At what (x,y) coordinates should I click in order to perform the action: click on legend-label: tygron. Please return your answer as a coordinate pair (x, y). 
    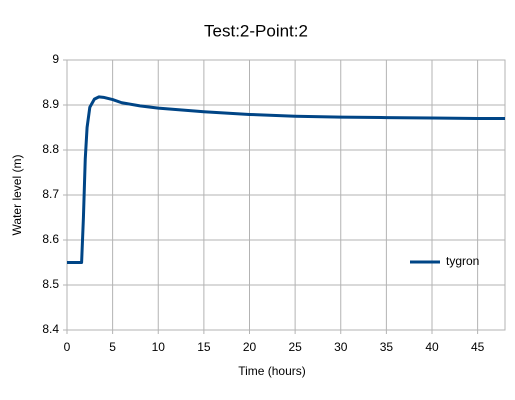
    Looking at the image, I should click on (462, 261).